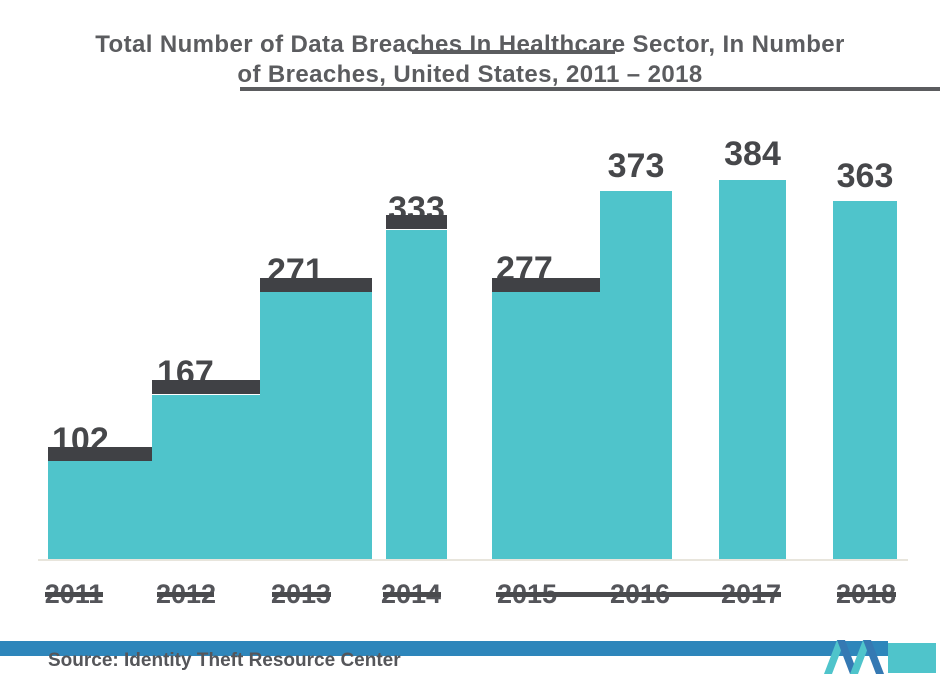  I want to click on x-axis-line, so click(473, 560).